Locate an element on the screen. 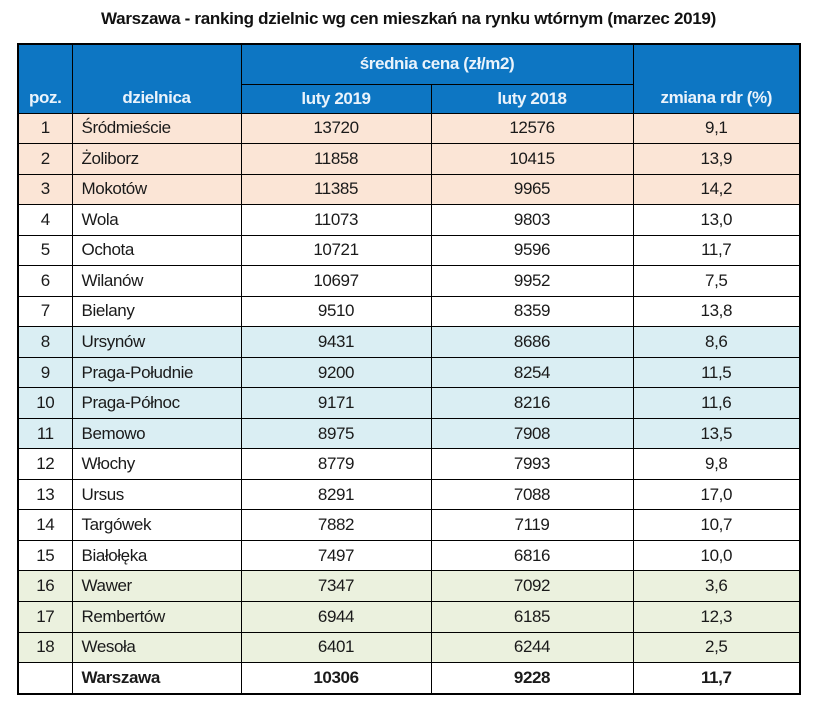 This screenshot has height=706, width=817. table-row: 7 Bielany 9510 8359 13,8 is located at coordinates (409, 311).